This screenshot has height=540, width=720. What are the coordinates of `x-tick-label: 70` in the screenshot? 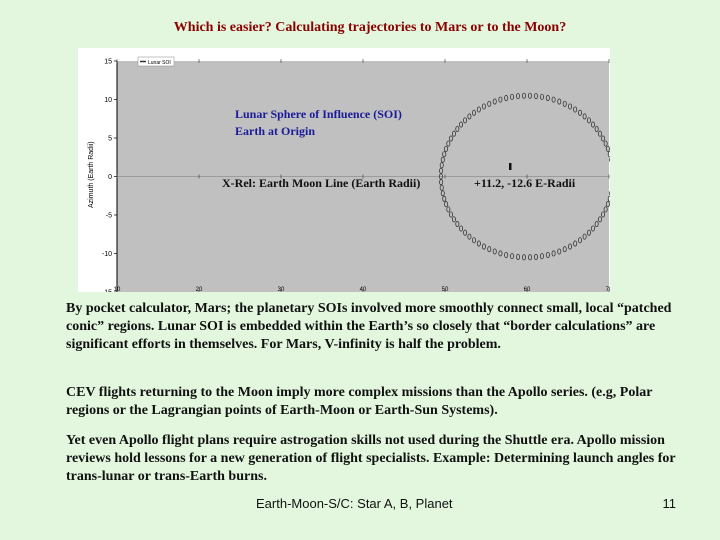 It's located at (608, 289).